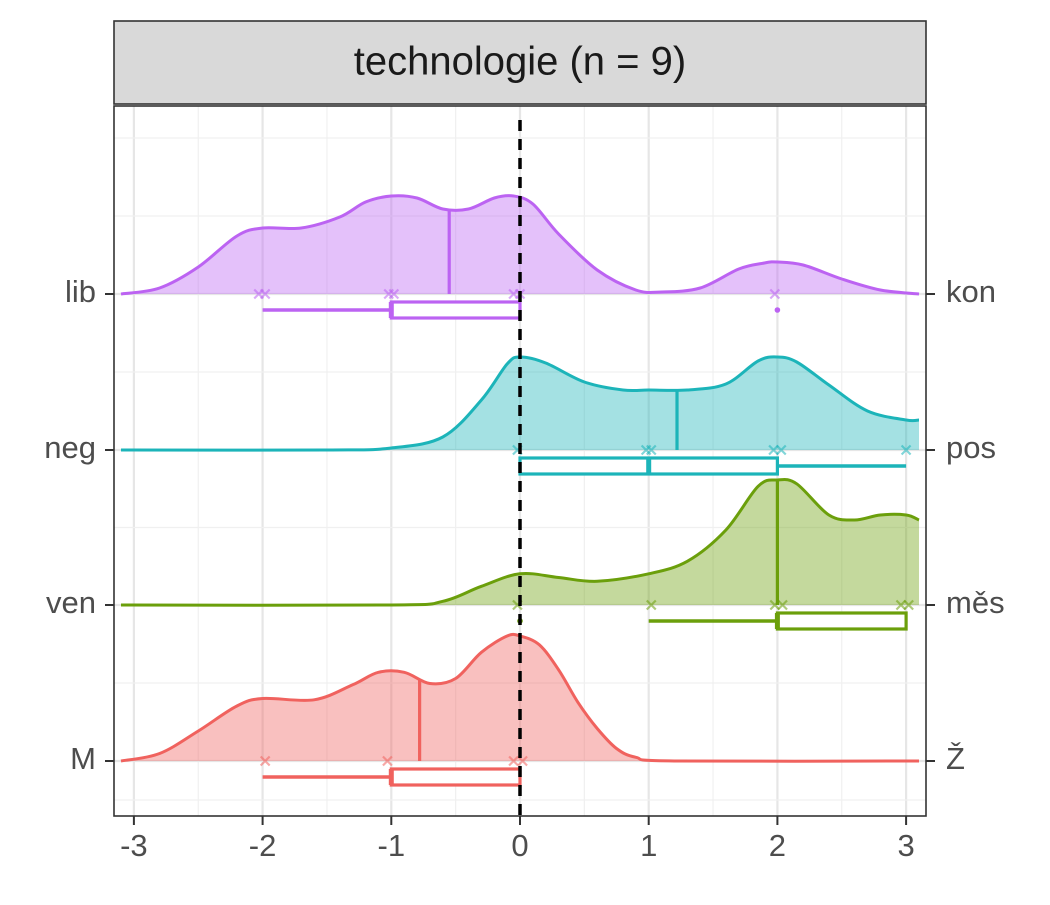 The height and width of the screenshot is (905, 1050). What do you see at coordinates (80, 291) in the screenshot?
I see `y-left-label: lib` at bounding box center [80, 291].